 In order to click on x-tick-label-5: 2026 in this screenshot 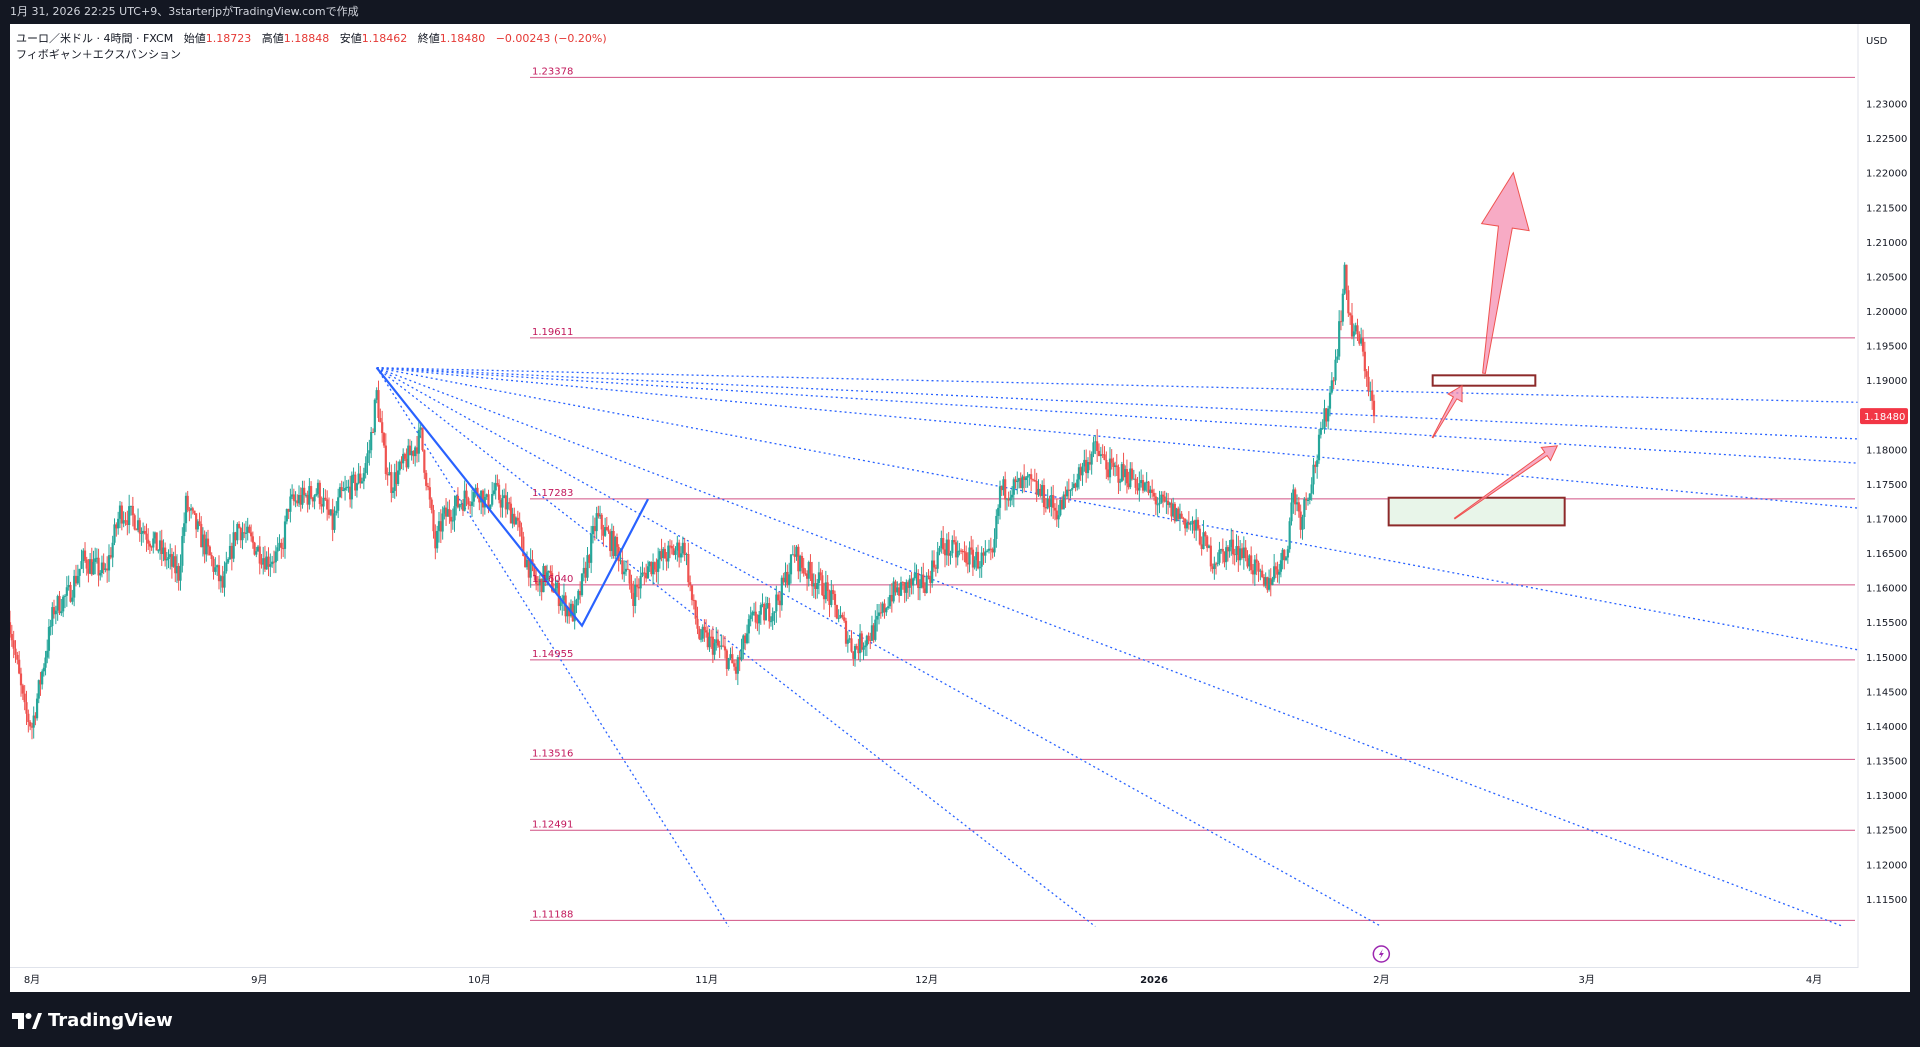, I will do `click(1154, 980)`.